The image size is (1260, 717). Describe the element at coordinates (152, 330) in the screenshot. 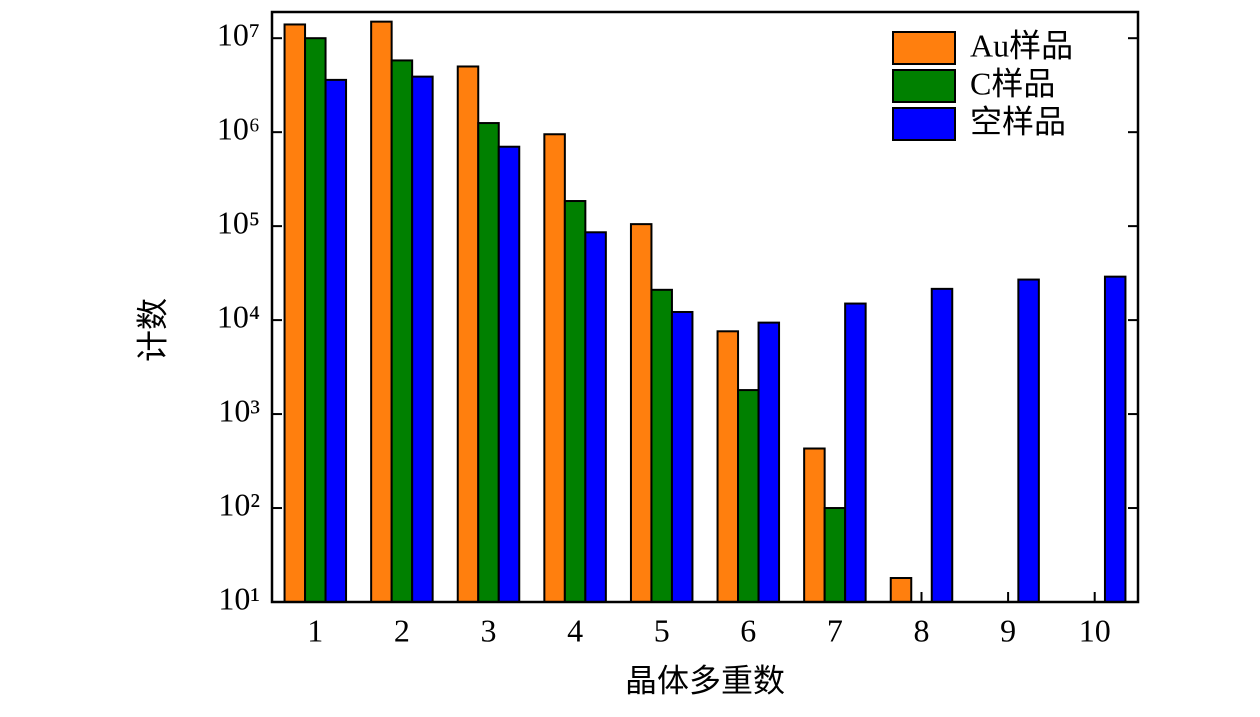

I see `y-axis-label: 计数` at that location.